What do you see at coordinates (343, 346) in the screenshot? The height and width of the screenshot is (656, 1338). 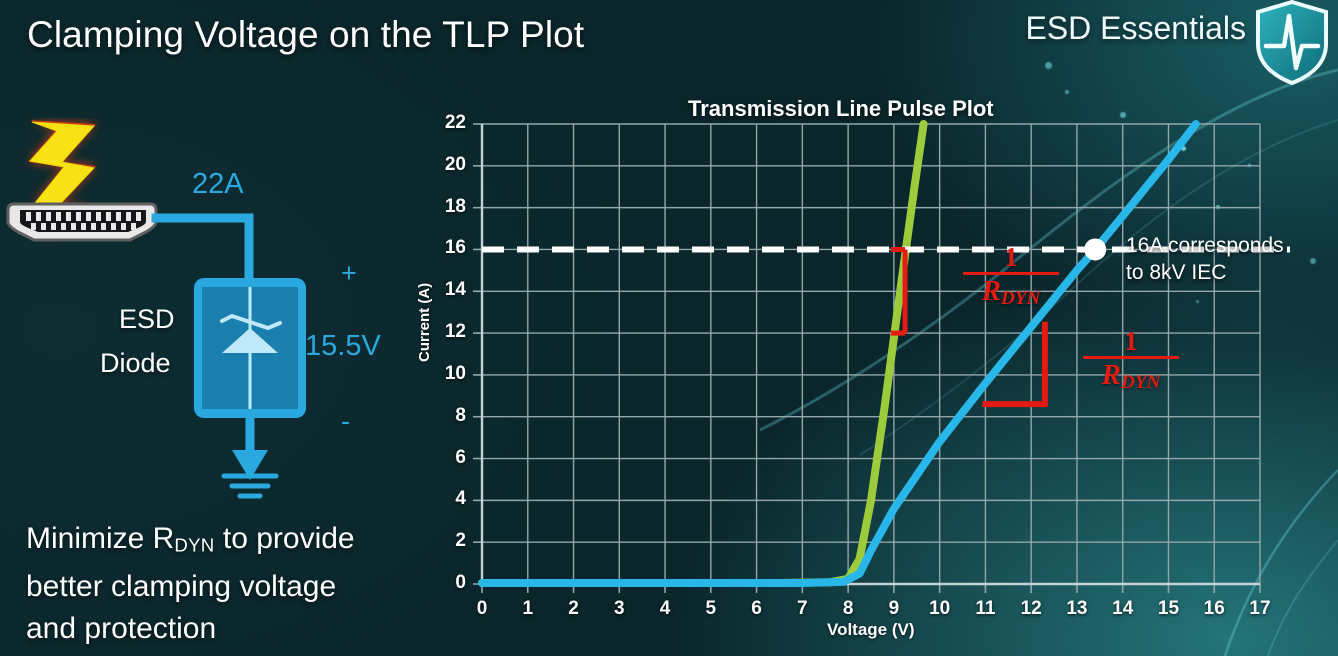 I see `clamping-voltage-label: 15.5V` at bounding box center [343, 346].